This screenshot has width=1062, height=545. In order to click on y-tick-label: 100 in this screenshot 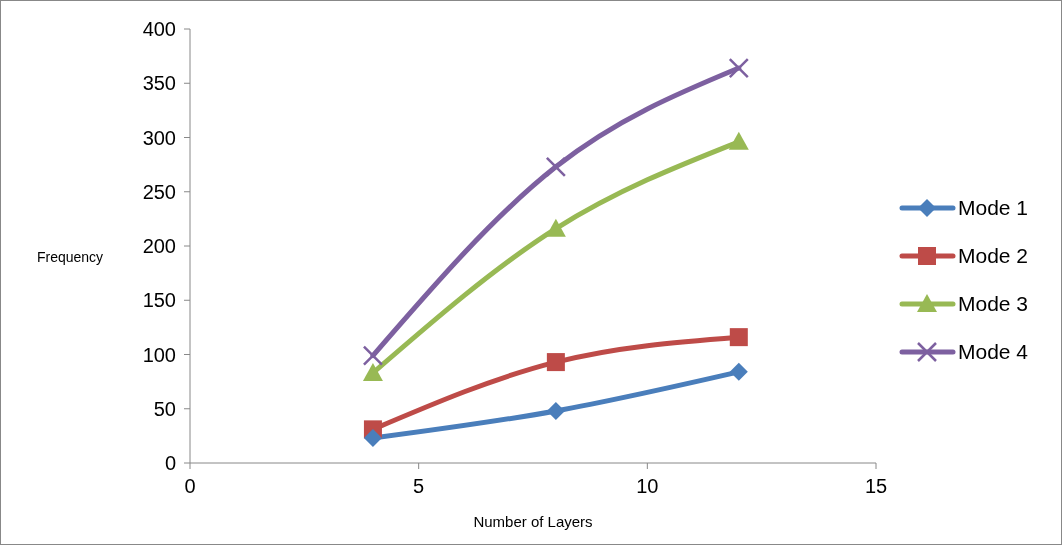, I will do `click(159, 354)`.